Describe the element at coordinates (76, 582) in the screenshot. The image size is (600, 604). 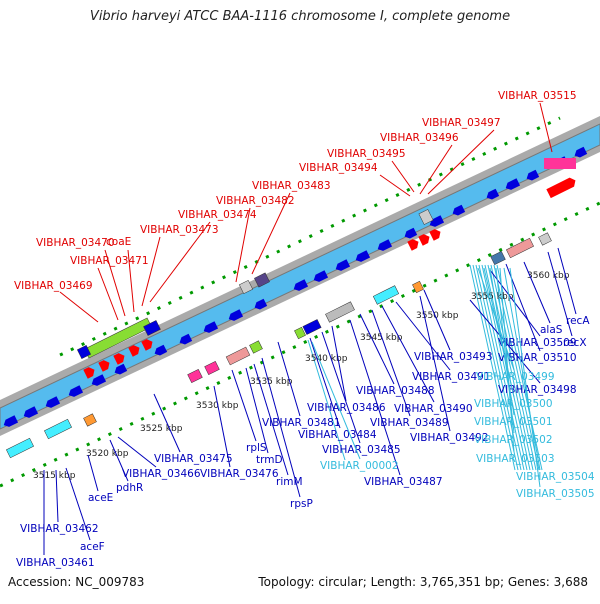
I see `accession-text: Accession: NC_009783` at that location.